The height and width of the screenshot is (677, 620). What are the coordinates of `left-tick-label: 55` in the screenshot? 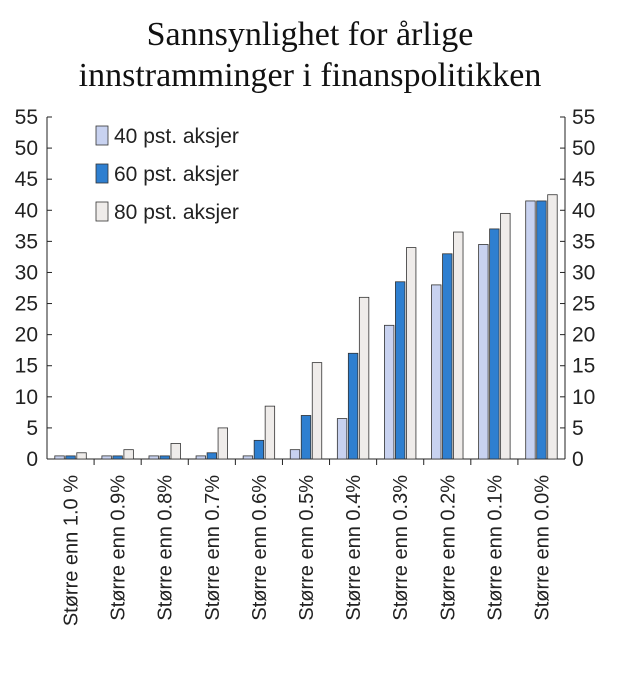 It's located at (26, 117).